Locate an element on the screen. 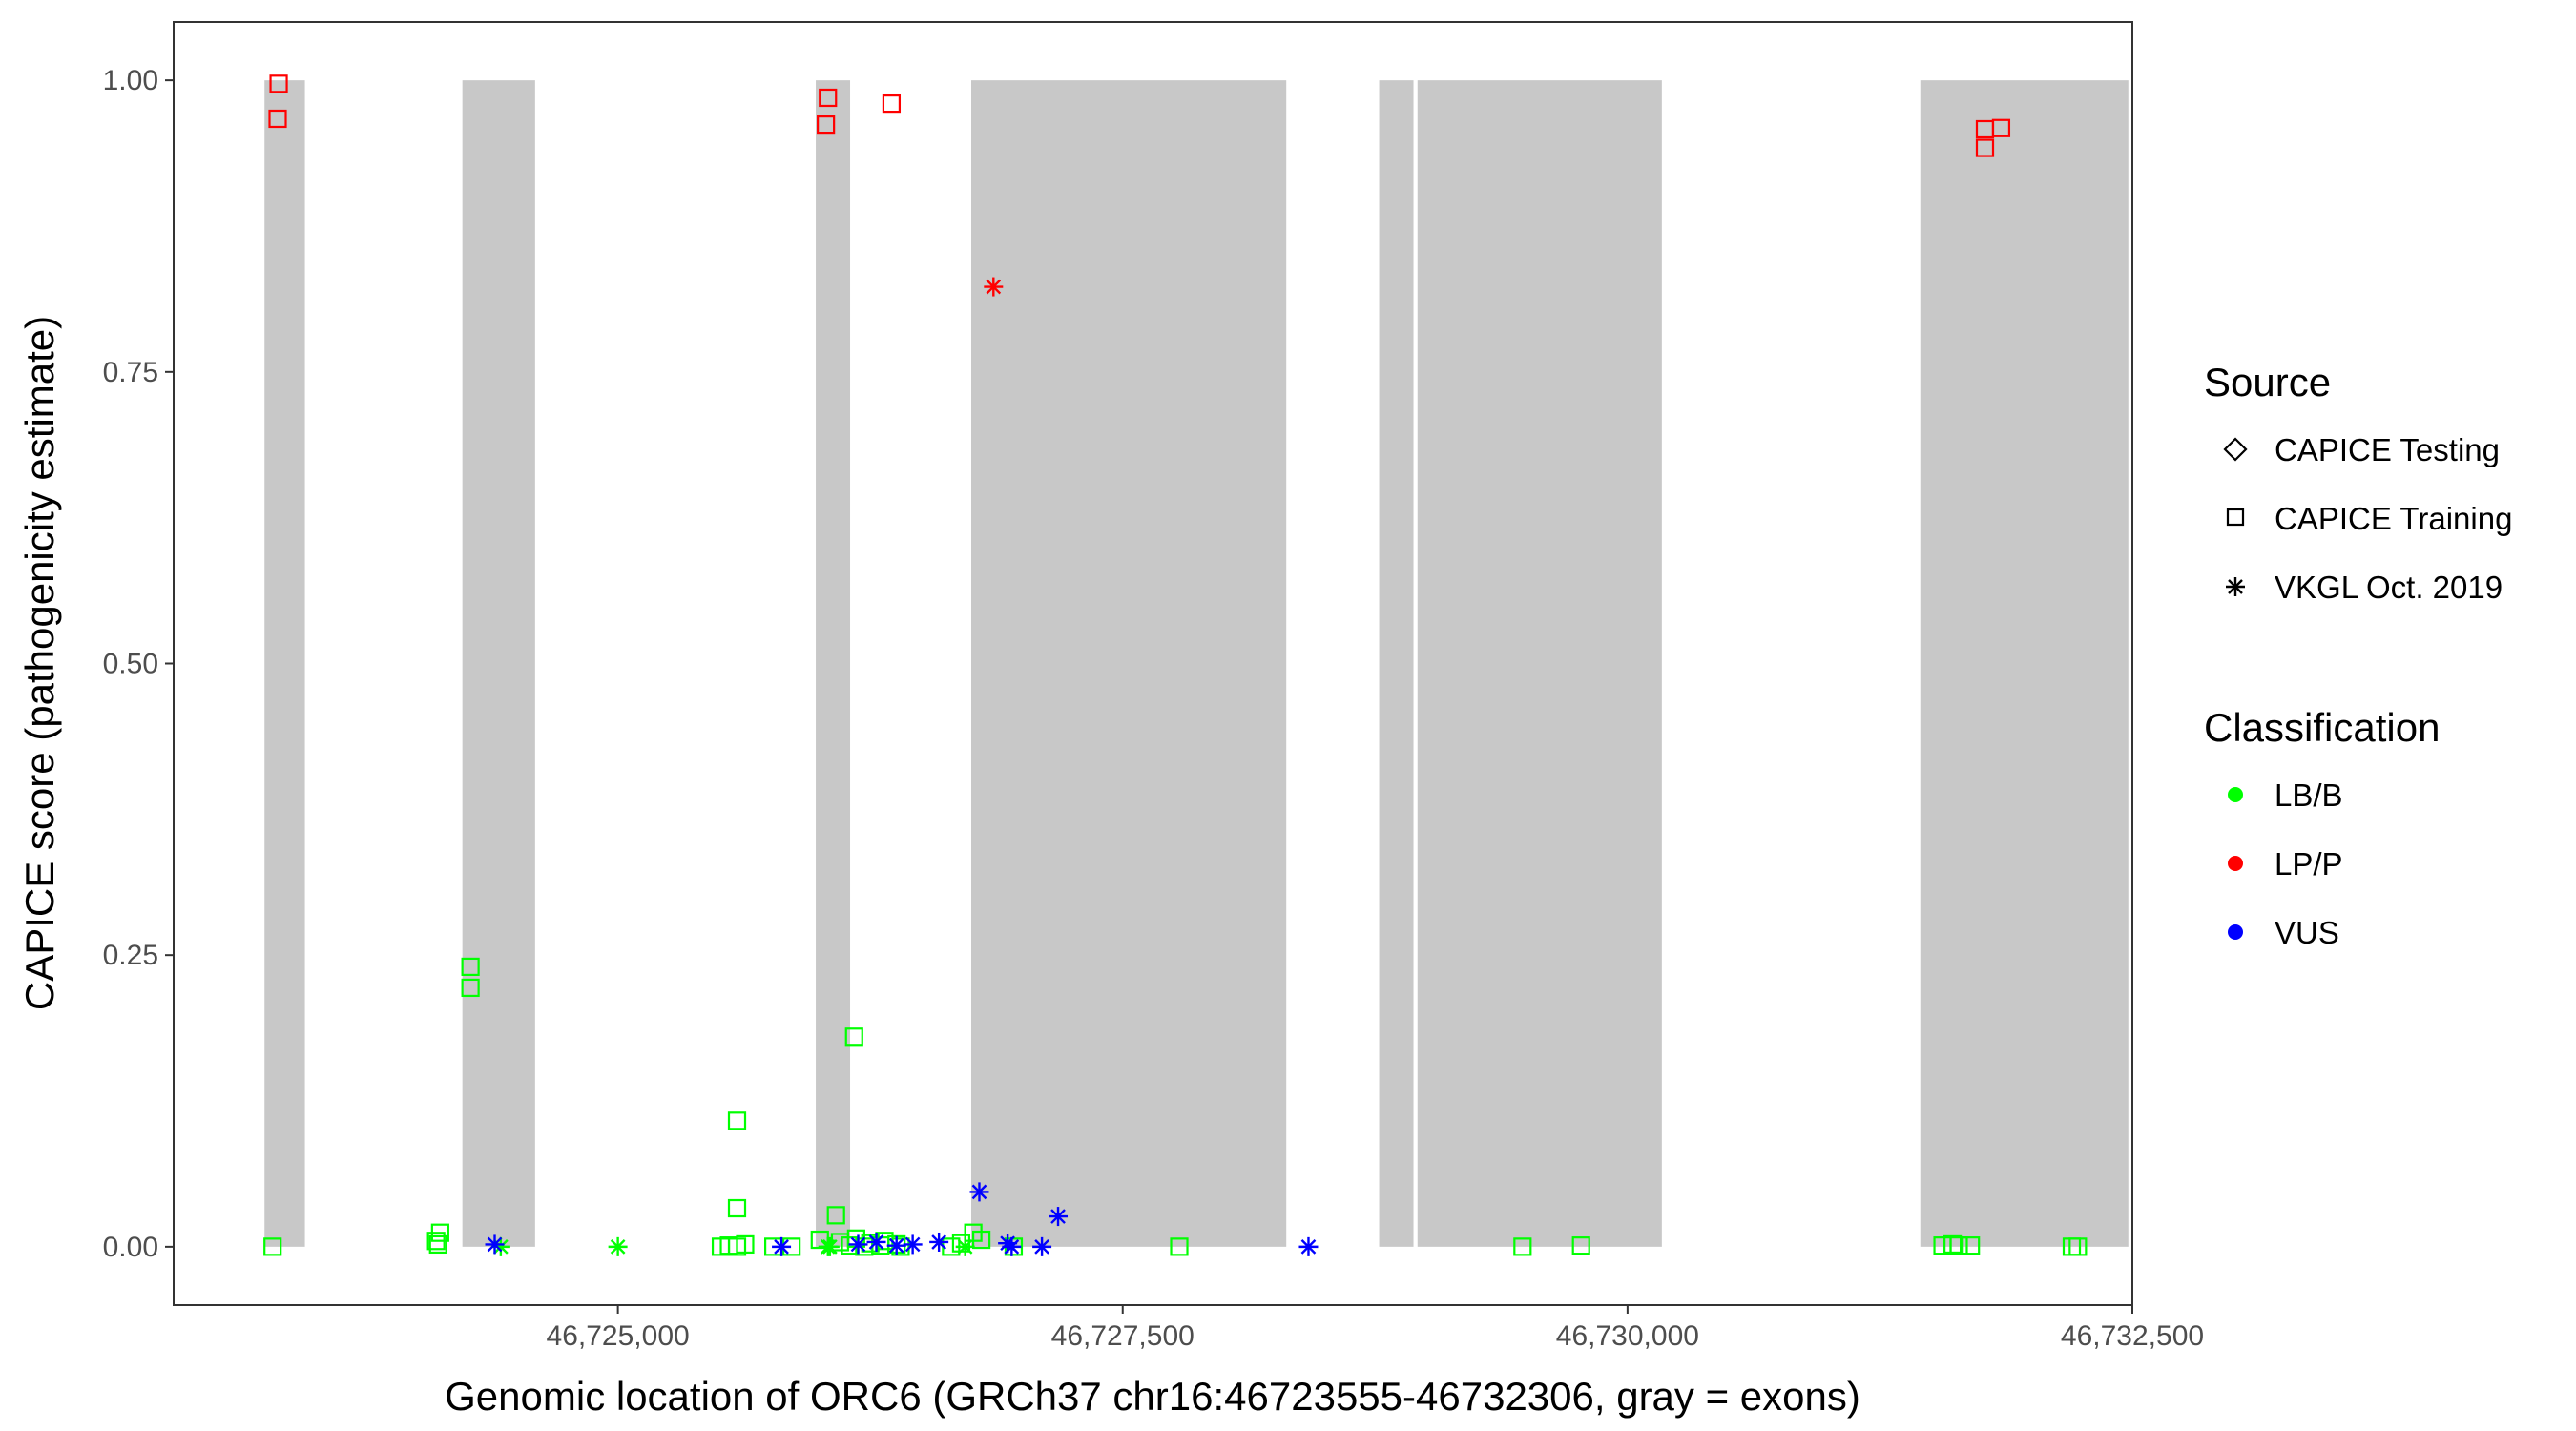 The height and width of the screenshot is (1431, 2576). legend-item-lp-p: LP/P is located at coordinates (2285, 863).